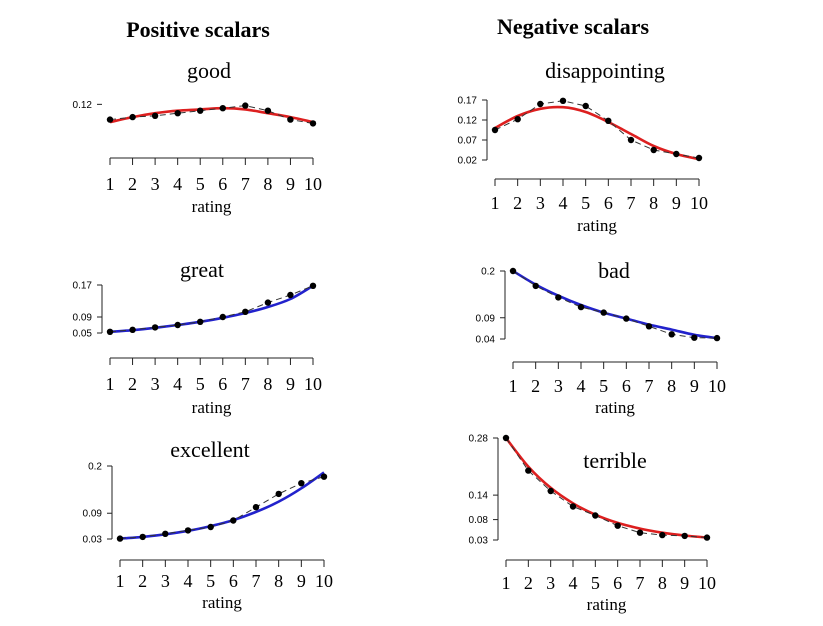  What do you see at coordinates (198, 29) in the screenshot?
I see `positive-scalars-header: Positive scalars` at bounding box center [198, 29].